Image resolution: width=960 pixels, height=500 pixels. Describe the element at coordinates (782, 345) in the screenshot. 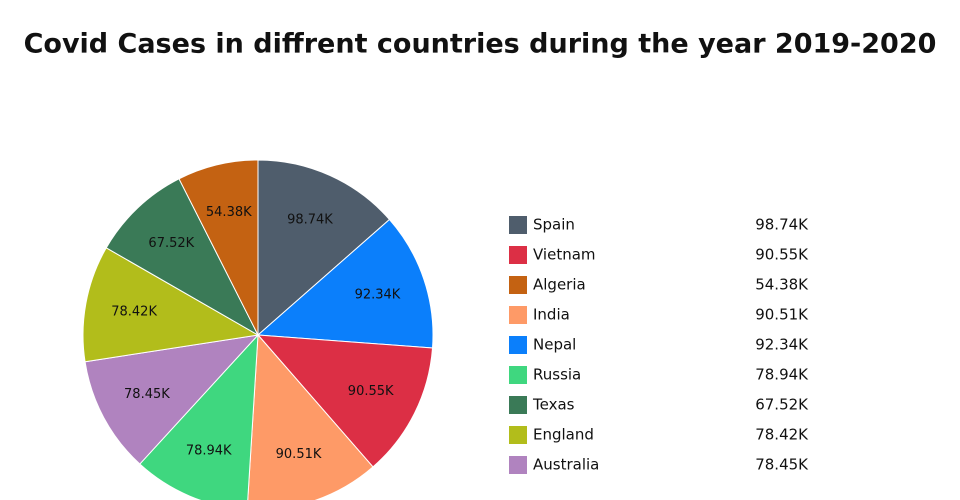

I see `legend-value: 92.34K` at that location.